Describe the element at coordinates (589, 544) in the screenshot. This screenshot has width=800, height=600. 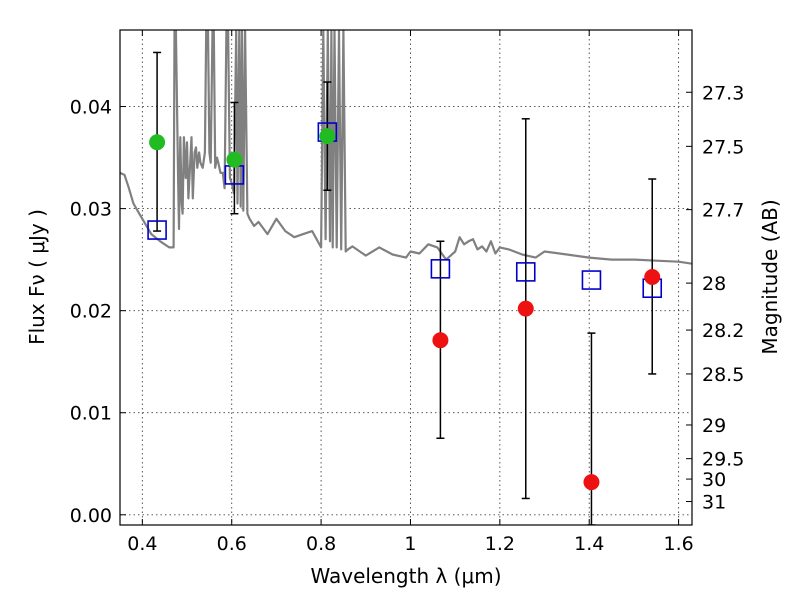
I see `x-tick-label: 1.4` at that location.